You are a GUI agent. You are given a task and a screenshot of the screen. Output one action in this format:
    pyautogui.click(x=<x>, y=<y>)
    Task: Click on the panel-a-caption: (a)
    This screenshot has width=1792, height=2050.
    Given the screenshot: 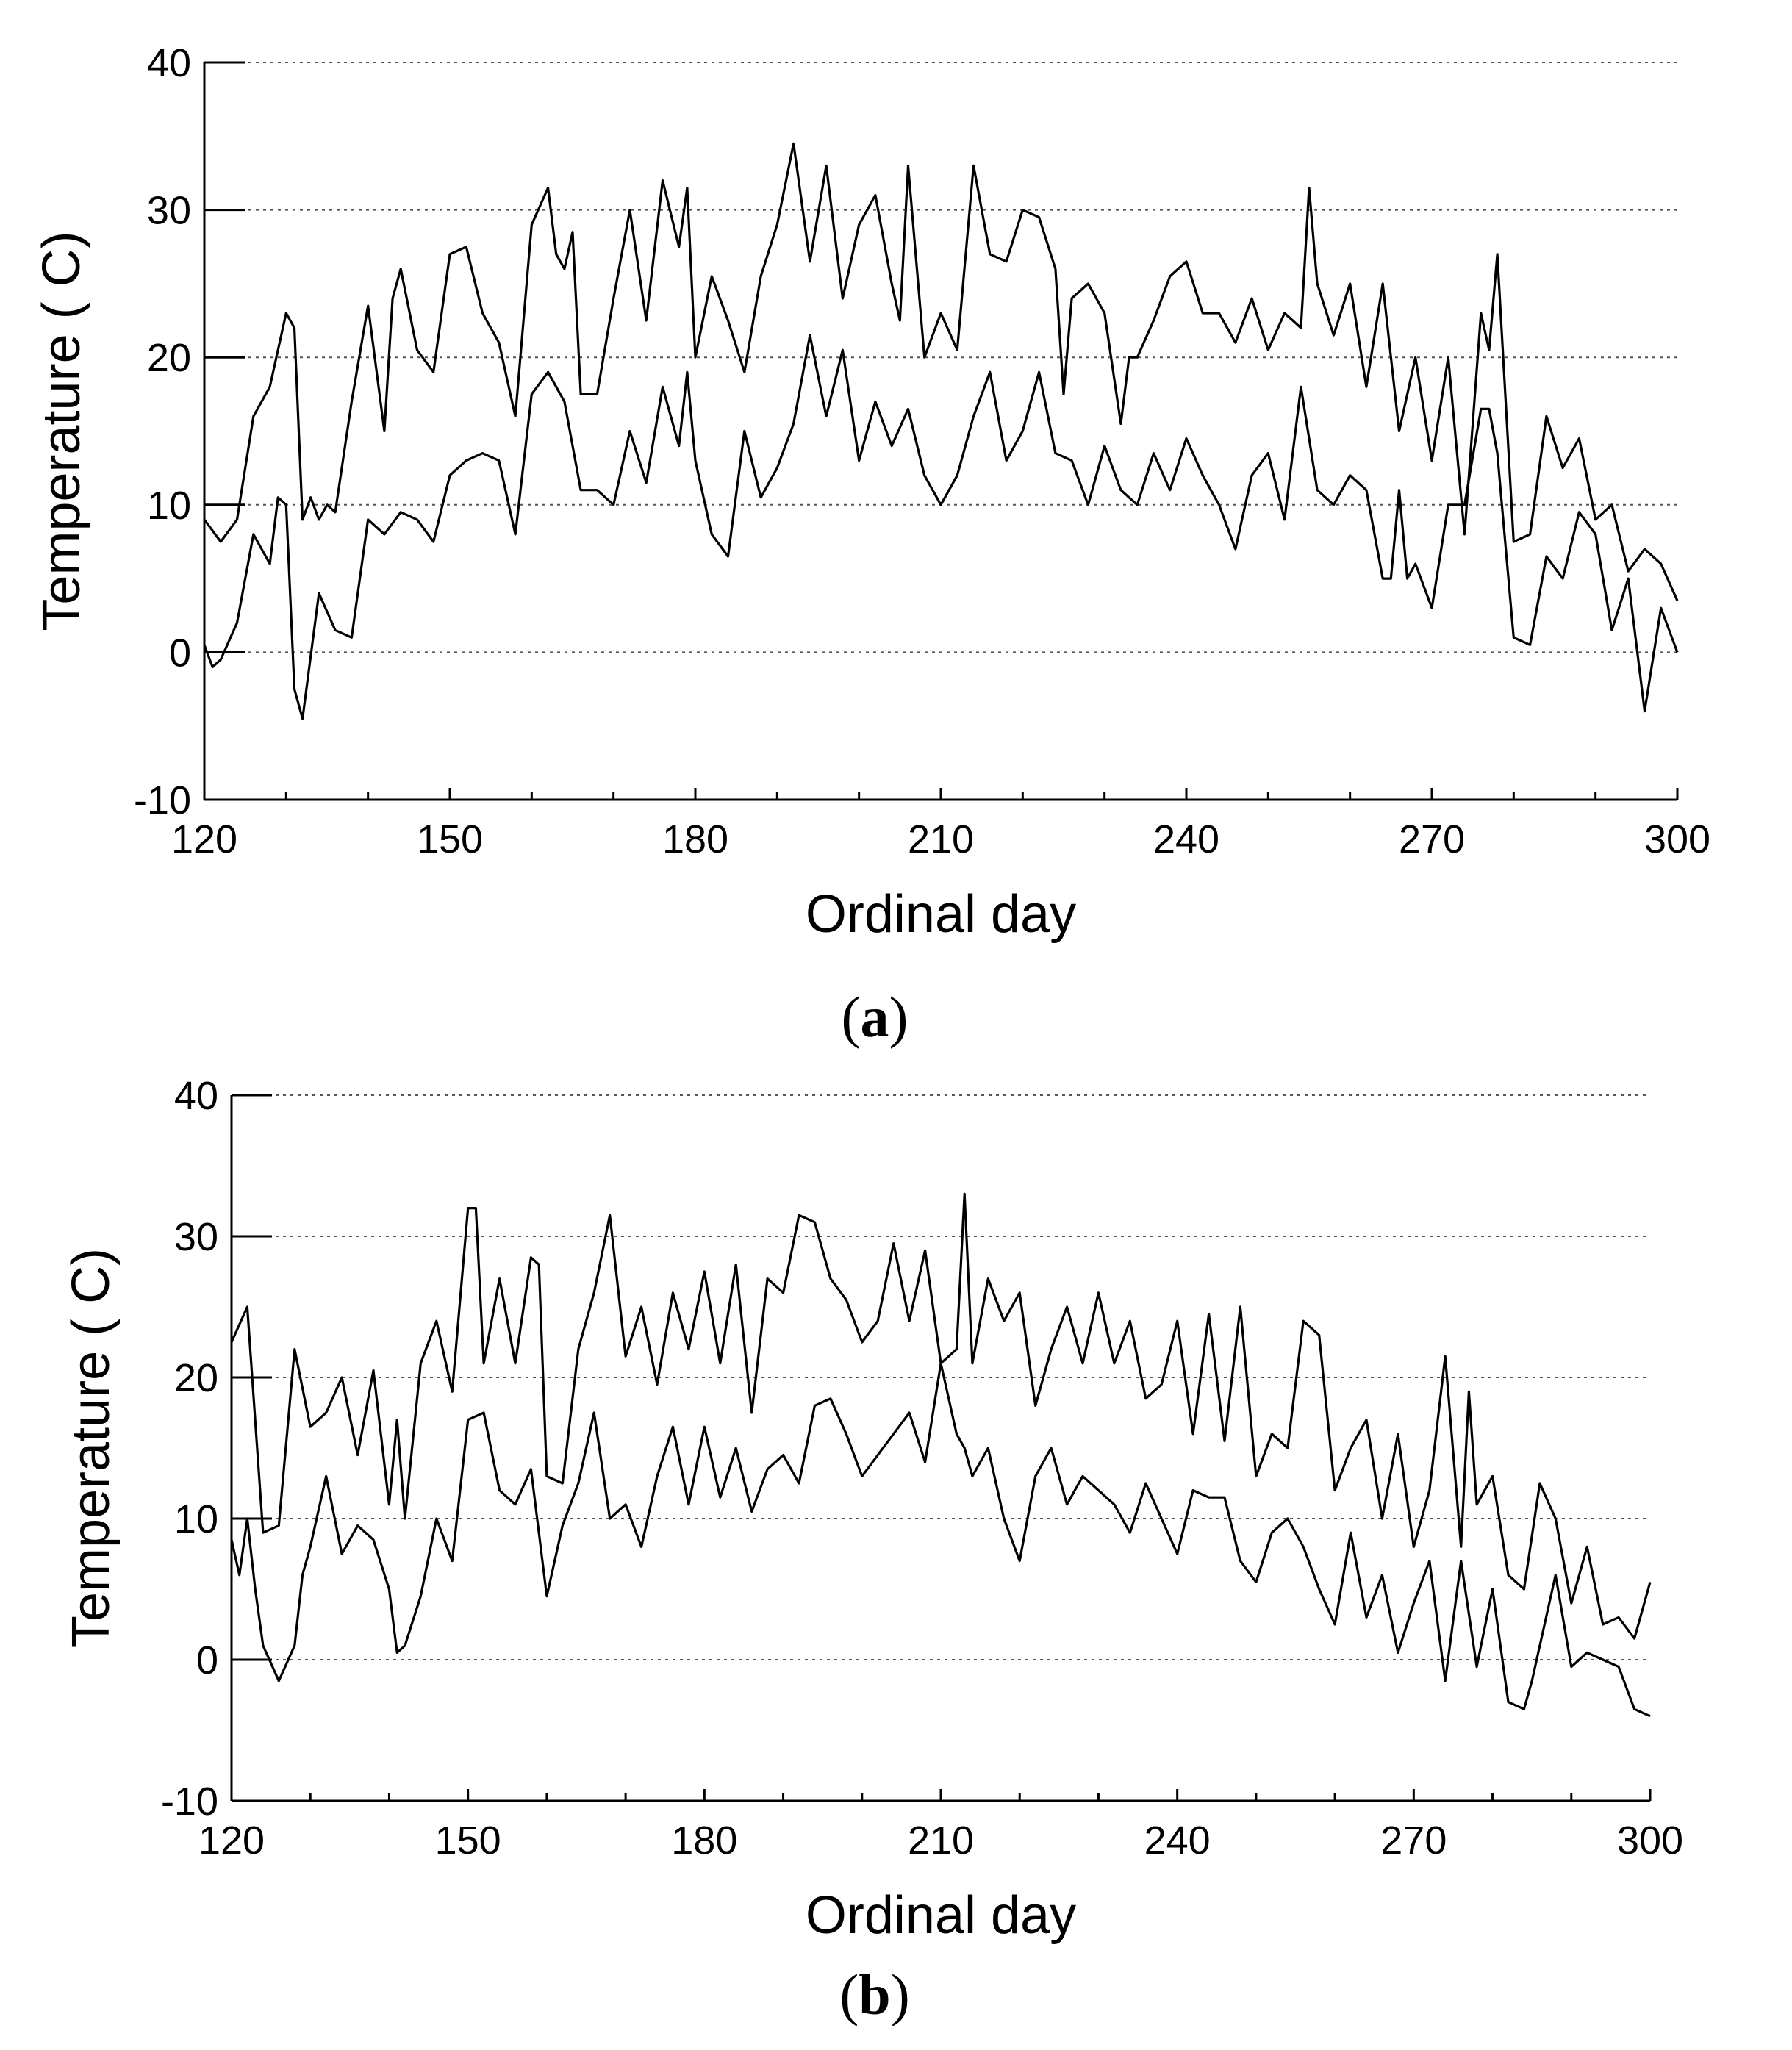 What is the action you would take?
    pyautogui.click(x=875, y=1017)
    